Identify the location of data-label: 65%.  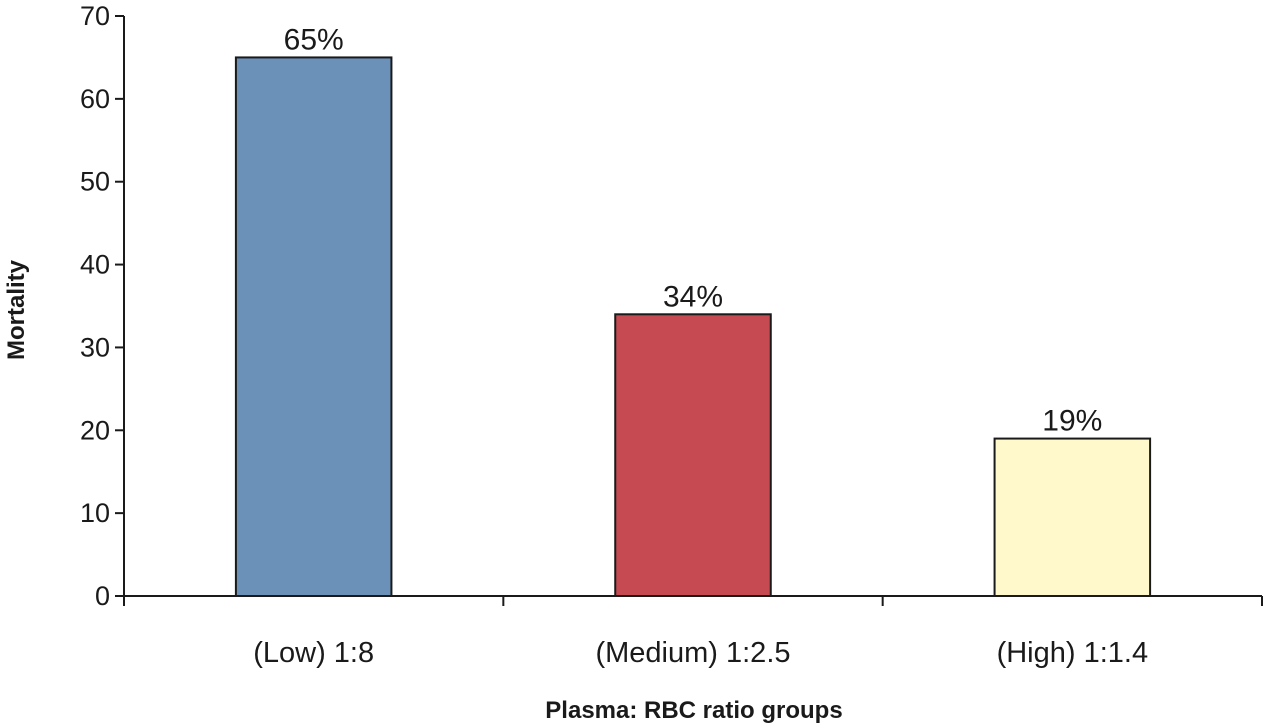
(314, 39).